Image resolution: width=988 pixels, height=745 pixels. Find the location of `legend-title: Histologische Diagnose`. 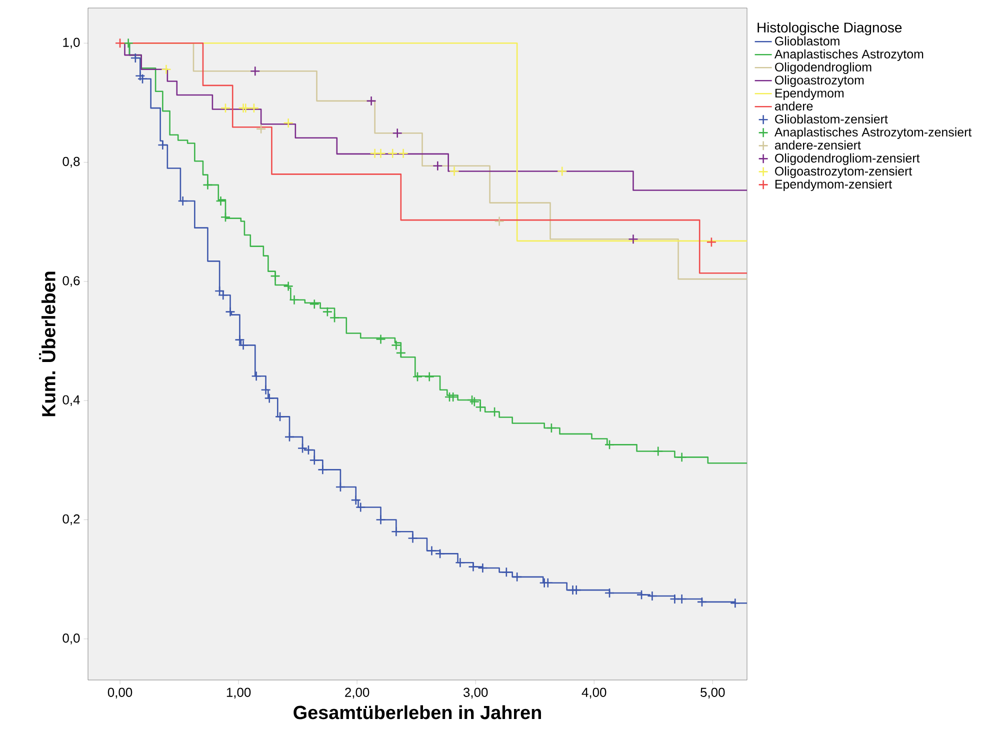

legend-title: Histologische Diagnose is located at coordinates (830, 29).